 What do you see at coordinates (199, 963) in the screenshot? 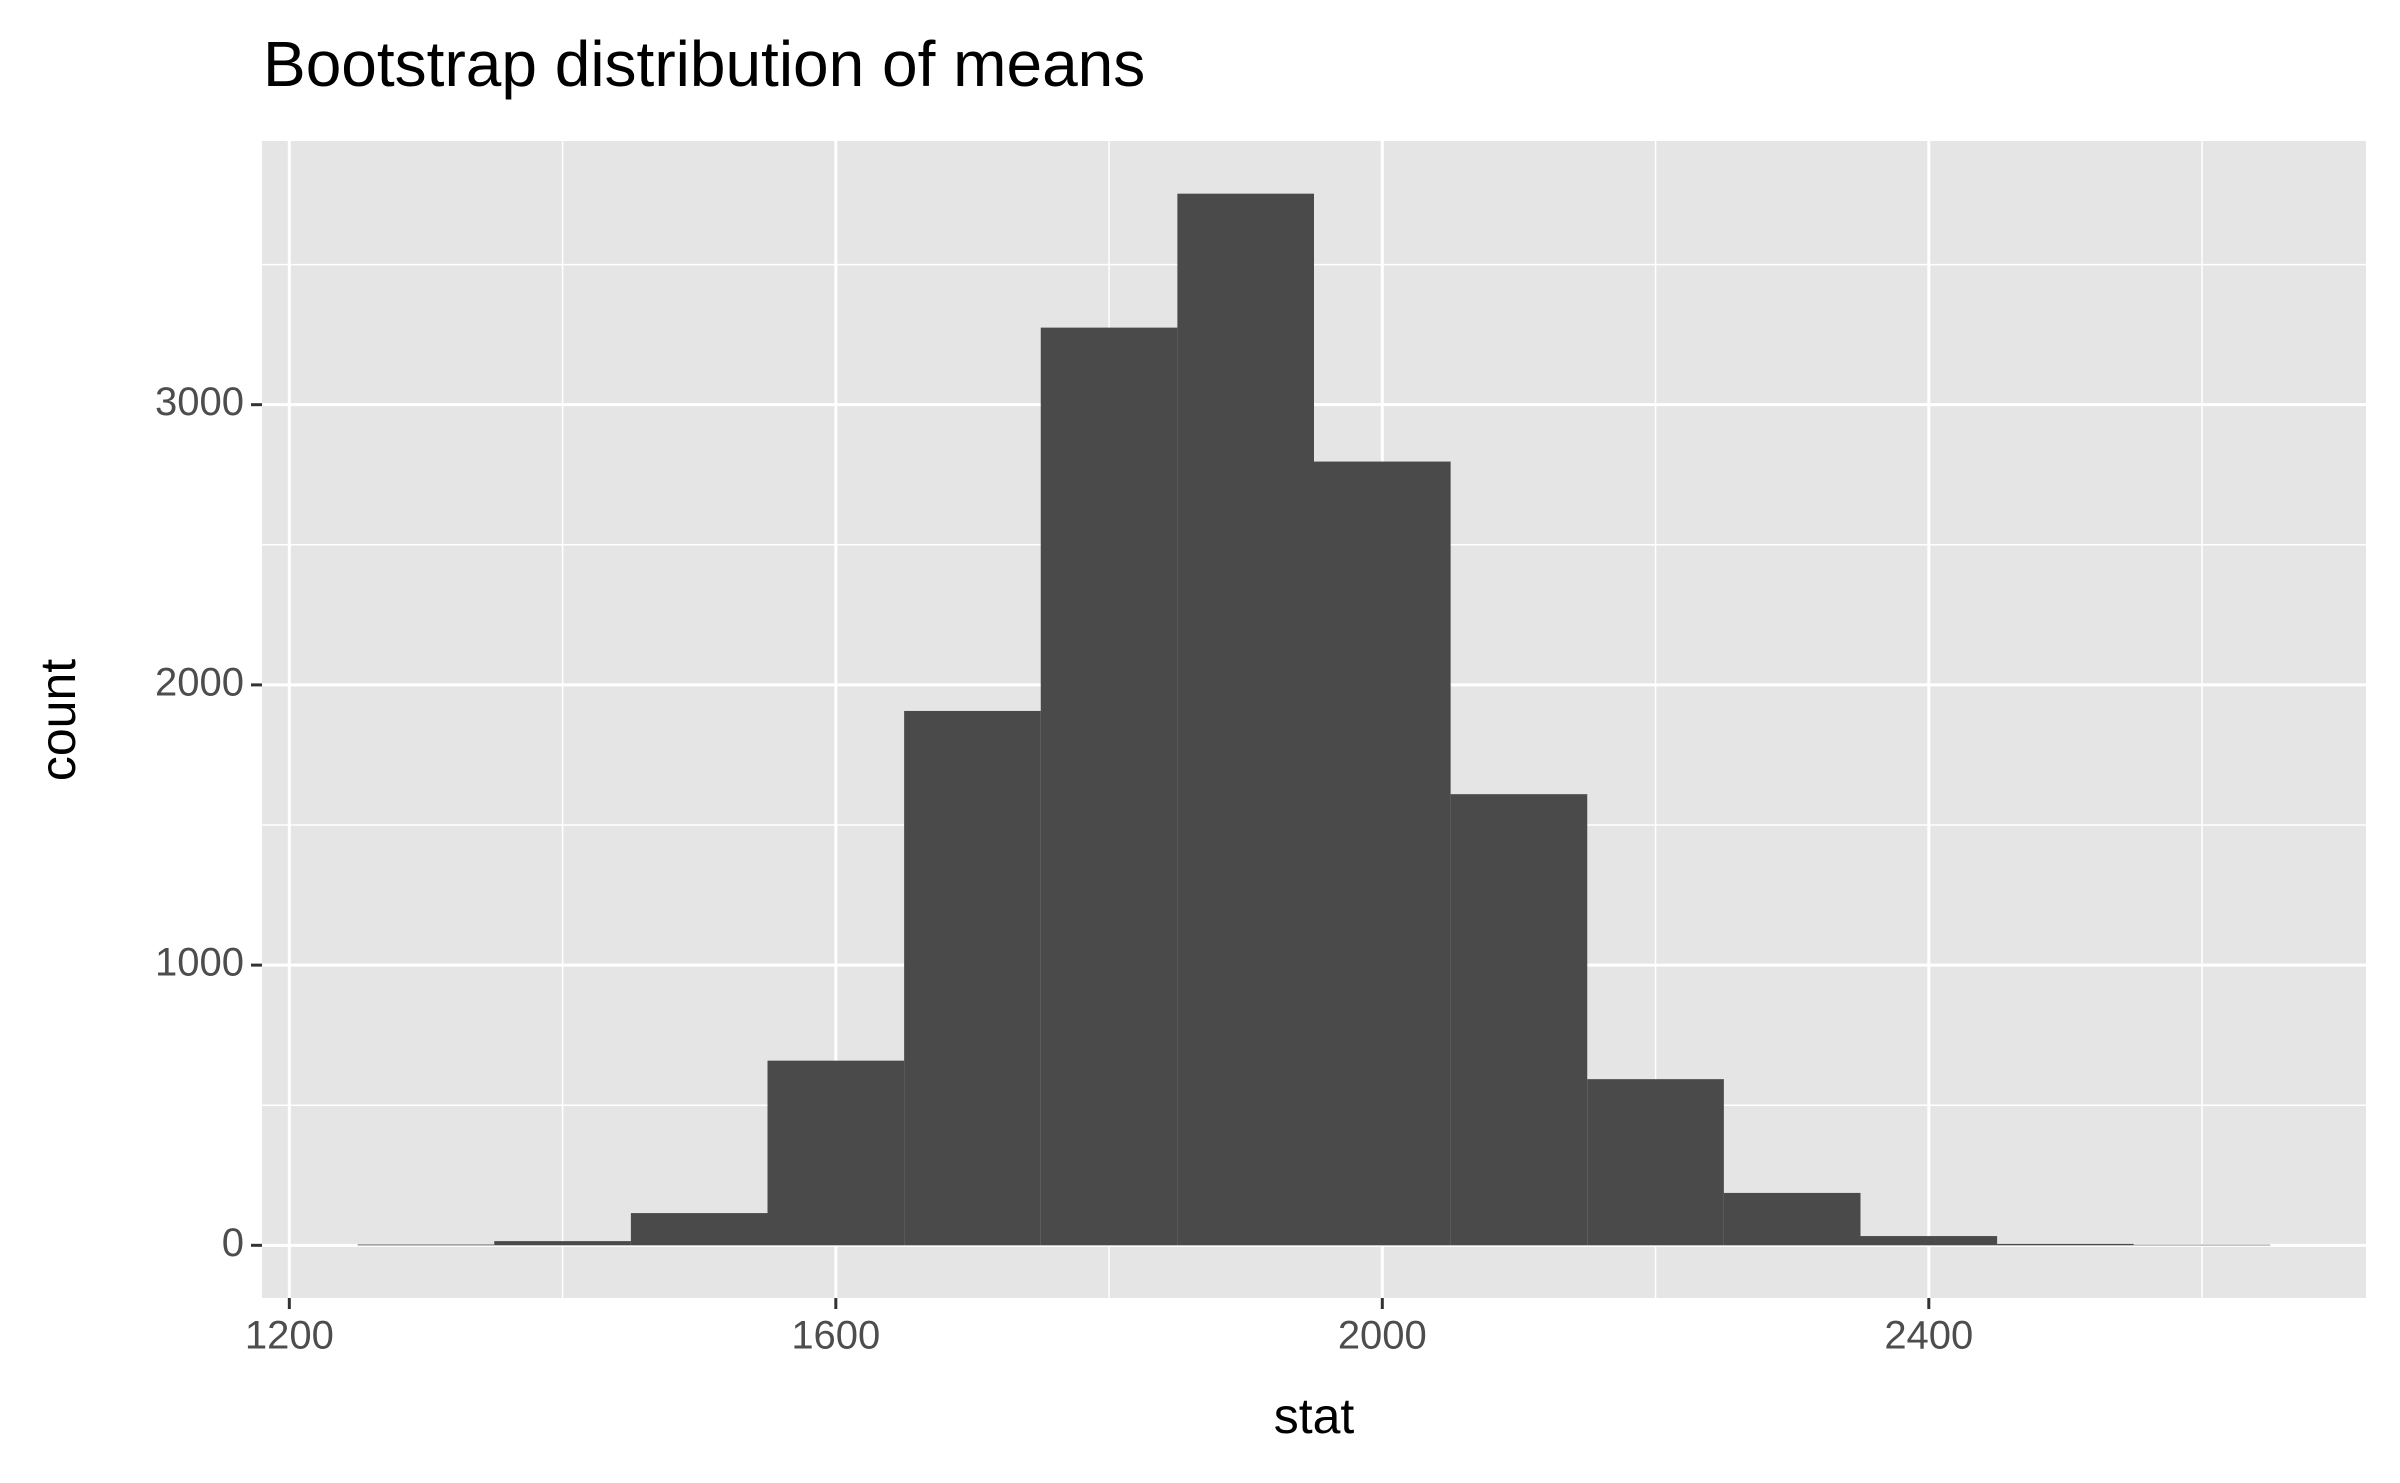
I see `y-tick-label: 1000` at bounding box center [199, 963].